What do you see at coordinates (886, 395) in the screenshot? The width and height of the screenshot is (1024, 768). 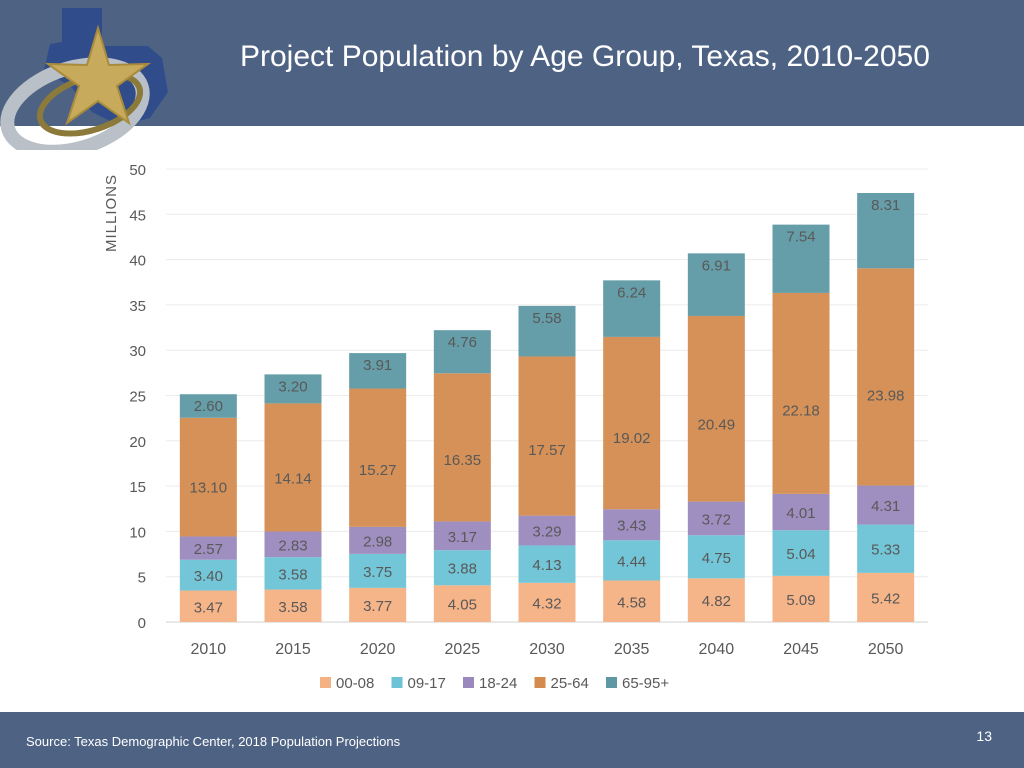 I see `data-label: 23.98` at bounding box center [886, 395].